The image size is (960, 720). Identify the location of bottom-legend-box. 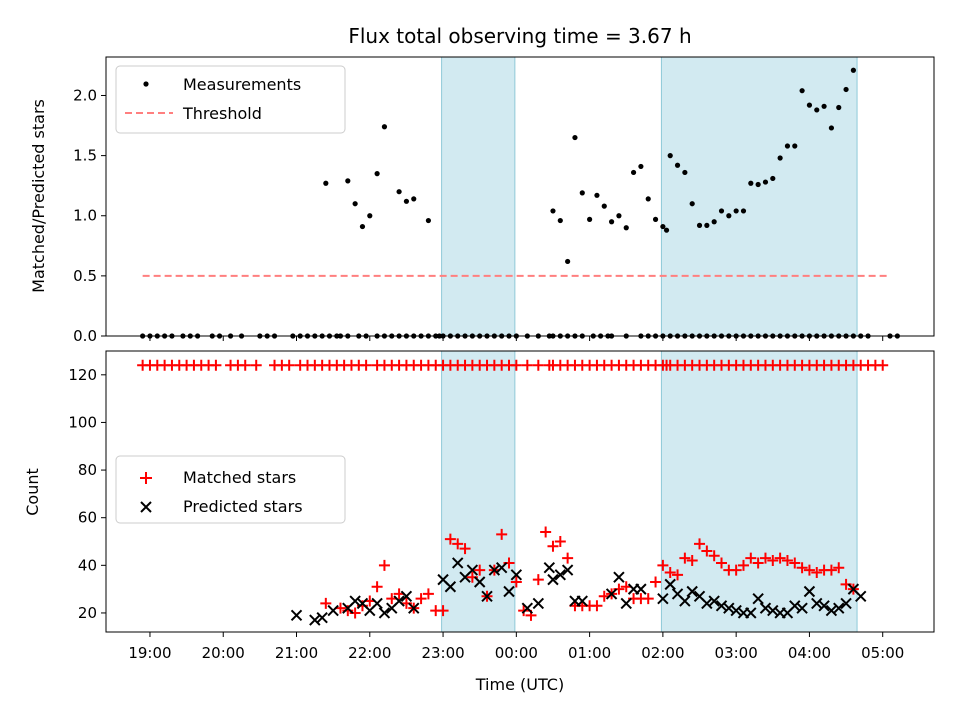
(230, 489).